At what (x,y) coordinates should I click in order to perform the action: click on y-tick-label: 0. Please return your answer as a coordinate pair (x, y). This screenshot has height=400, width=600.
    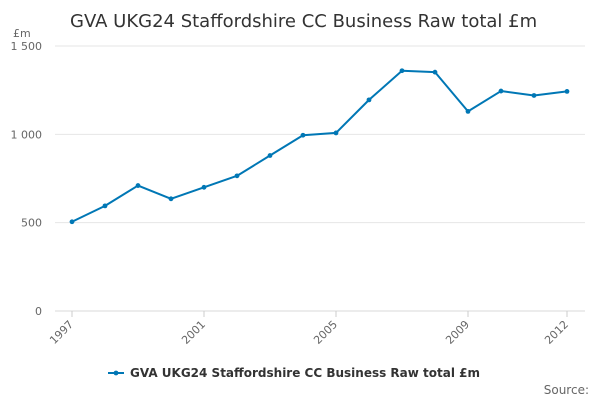
    Looking at the image, I should click on (38, 311).